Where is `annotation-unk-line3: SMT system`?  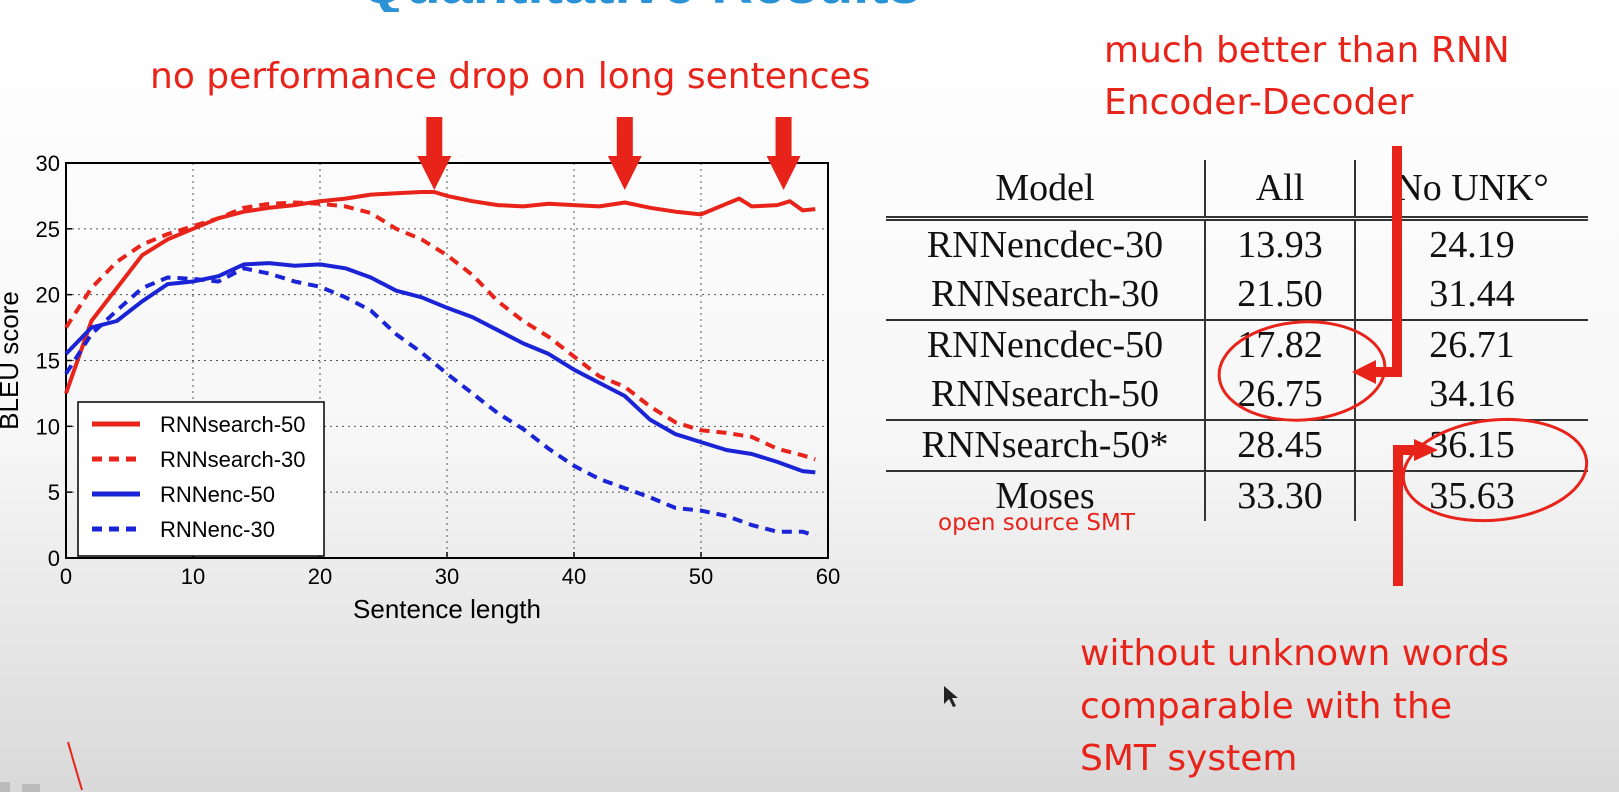 annotation-unk-line3: SMT system is located at coordinates (1189, 758).